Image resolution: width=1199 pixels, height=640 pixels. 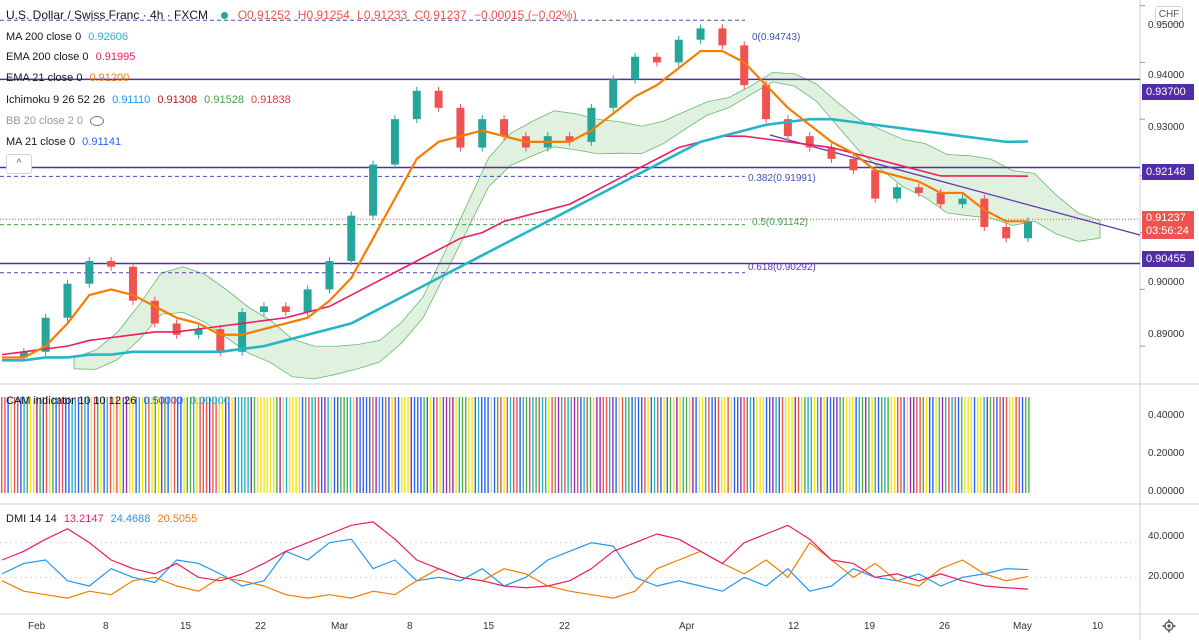 What do you see at coordinates (83, 519) in the screenshot?
I see `indicator-value: 13.2147` at bounding box center [83, 519].